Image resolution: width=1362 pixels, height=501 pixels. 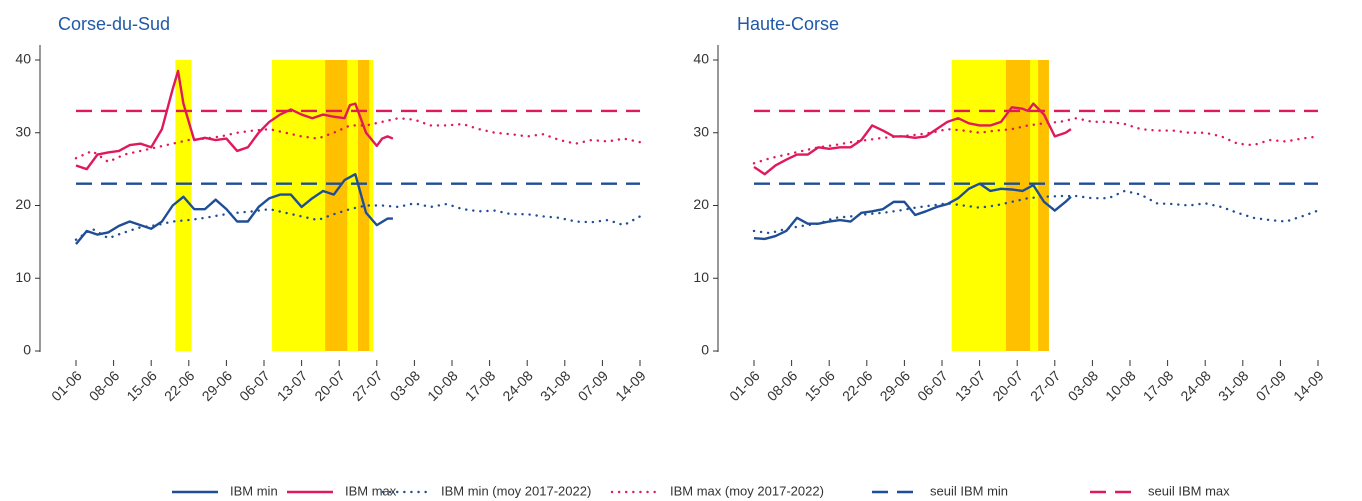 What do you see at coordinates (747, 490) in the screenshot?
I see `legend-label: IBM max (moy 2017-2022)` at bounding box center [747, 490].